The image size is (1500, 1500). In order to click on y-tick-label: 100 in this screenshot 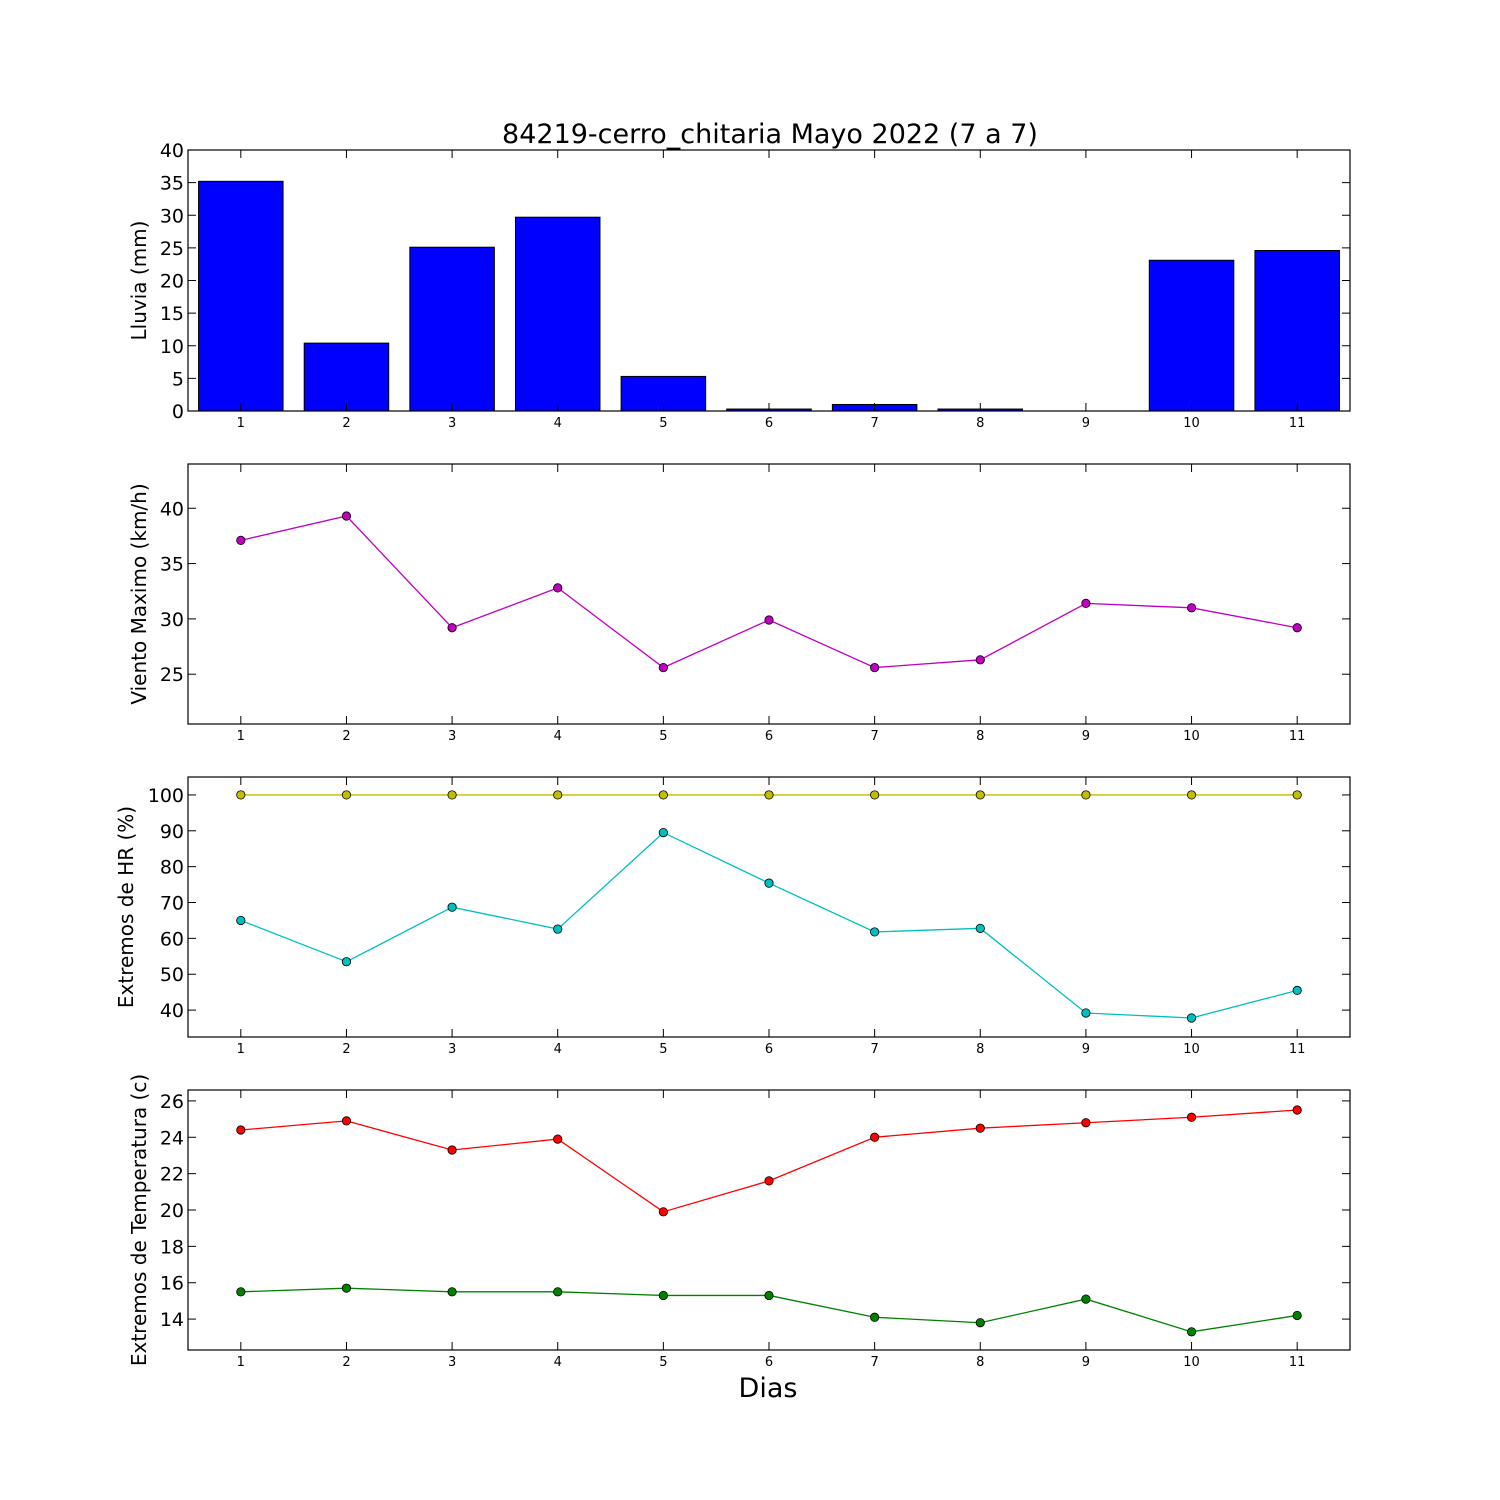, I will do `click(166, 796)`.